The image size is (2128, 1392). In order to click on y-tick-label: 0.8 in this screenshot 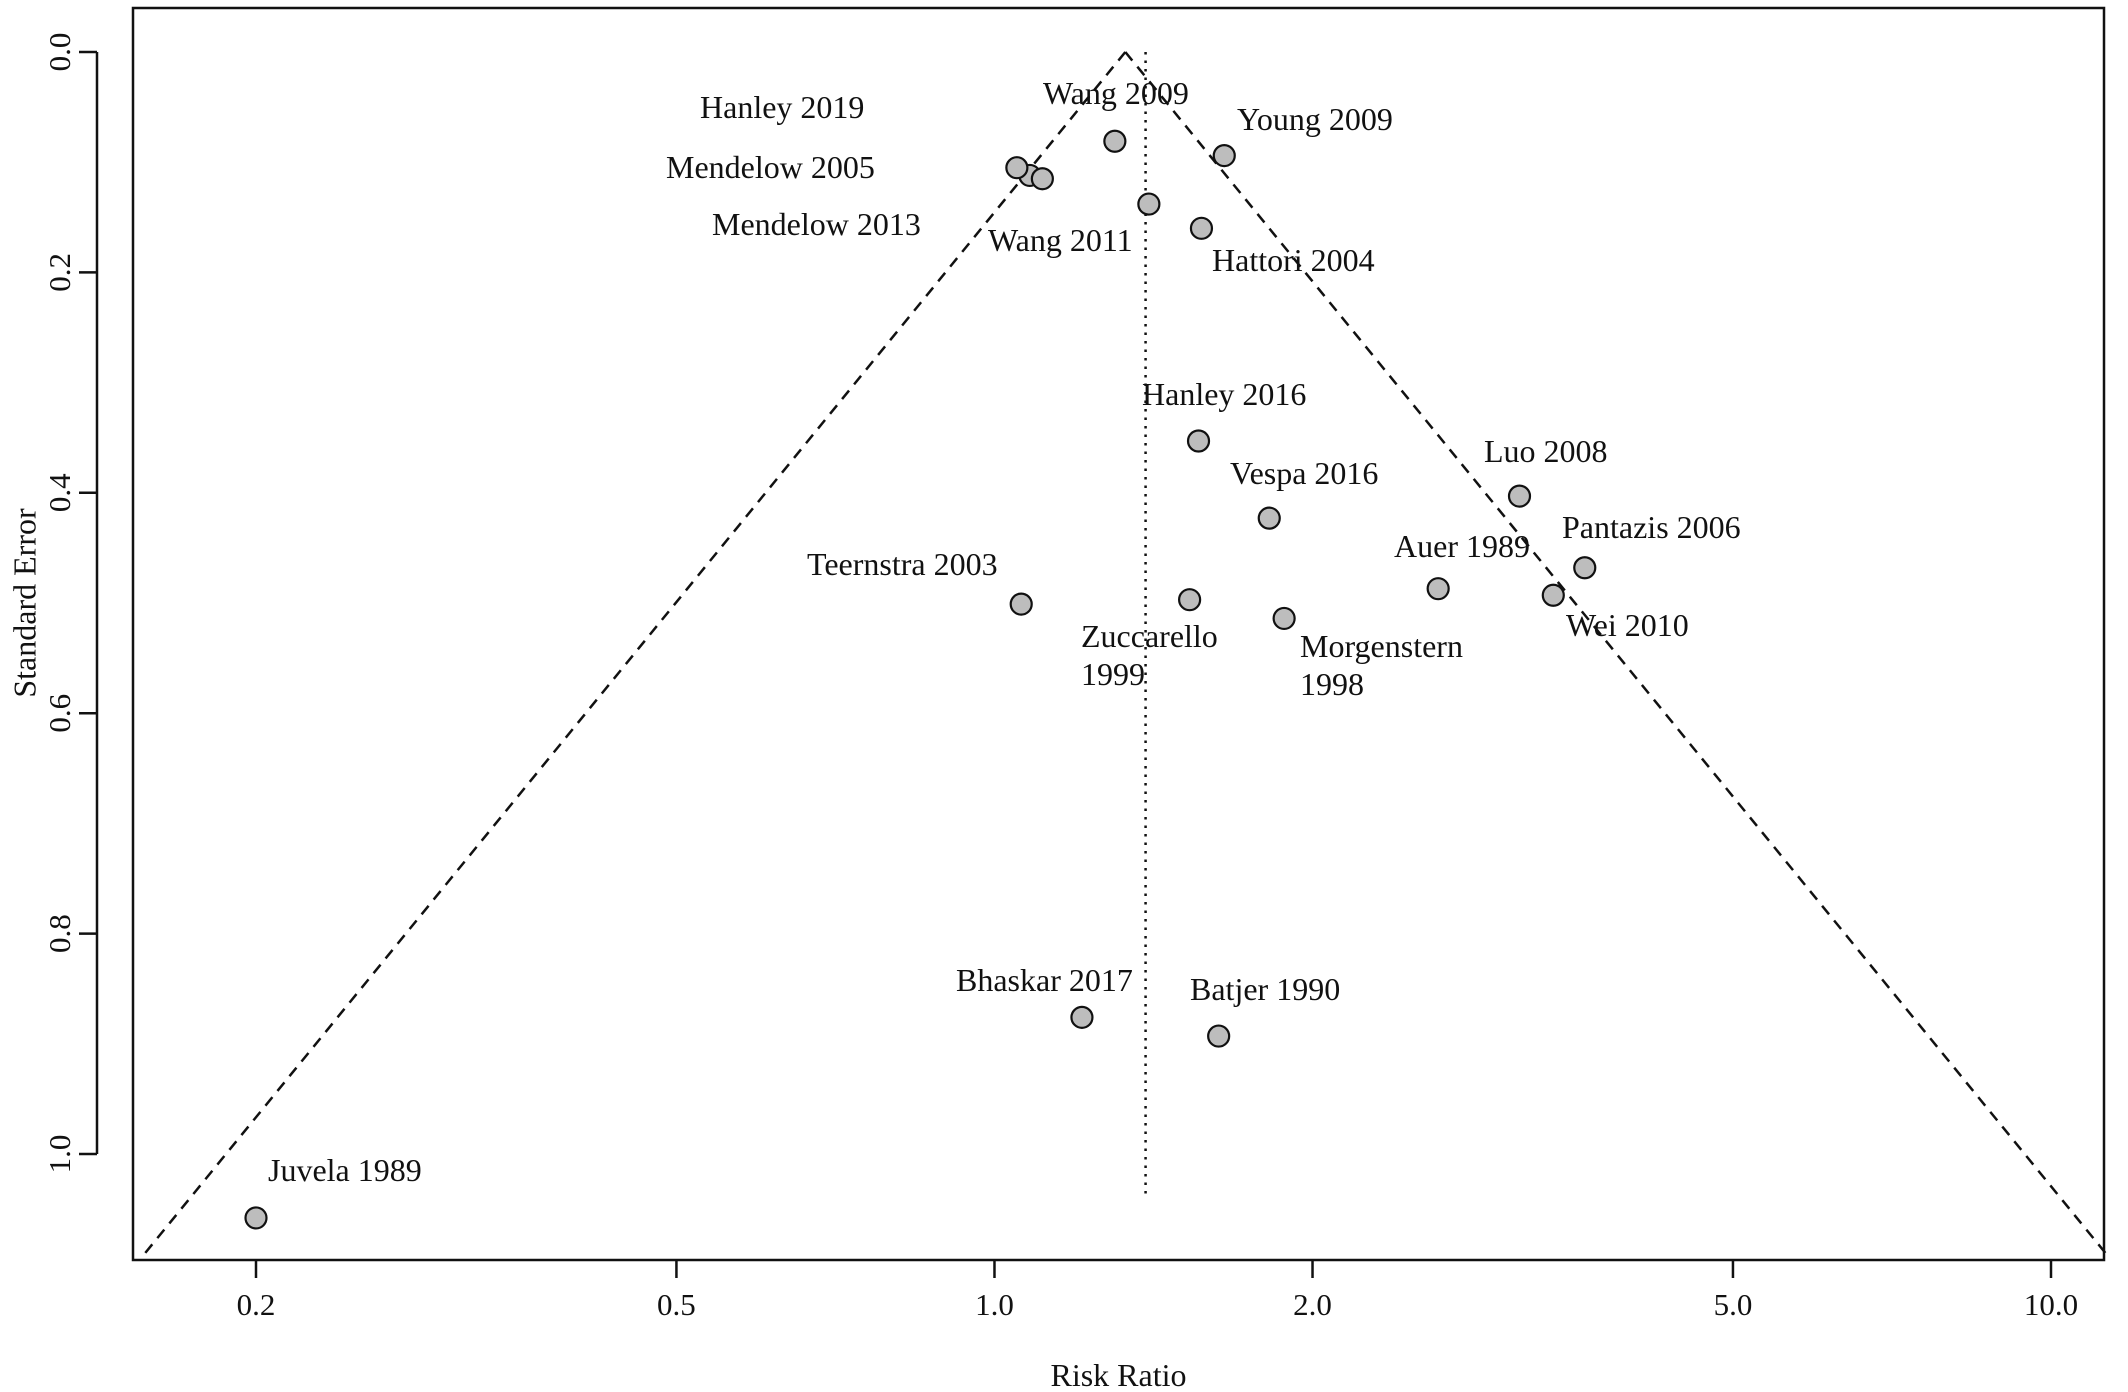, I will do `click(59, 933)`.